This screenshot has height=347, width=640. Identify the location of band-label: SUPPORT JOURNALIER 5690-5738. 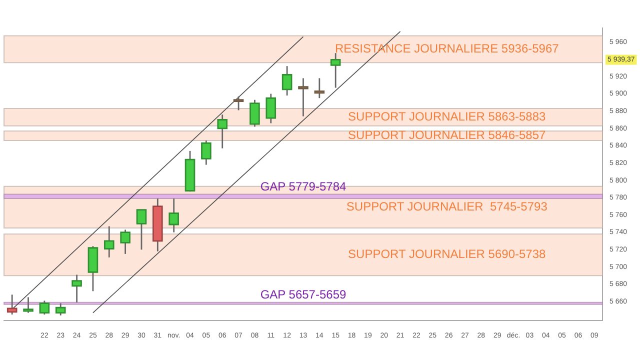
(447, 254).